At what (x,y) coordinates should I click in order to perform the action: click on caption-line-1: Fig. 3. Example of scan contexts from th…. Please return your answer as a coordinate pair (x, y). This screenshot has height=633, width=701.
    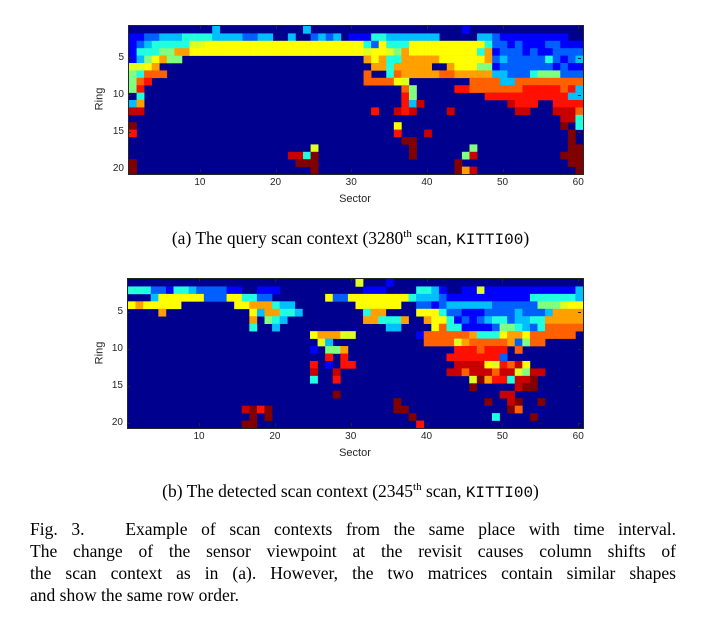
    Looking at the image, I should click on (353, 529).